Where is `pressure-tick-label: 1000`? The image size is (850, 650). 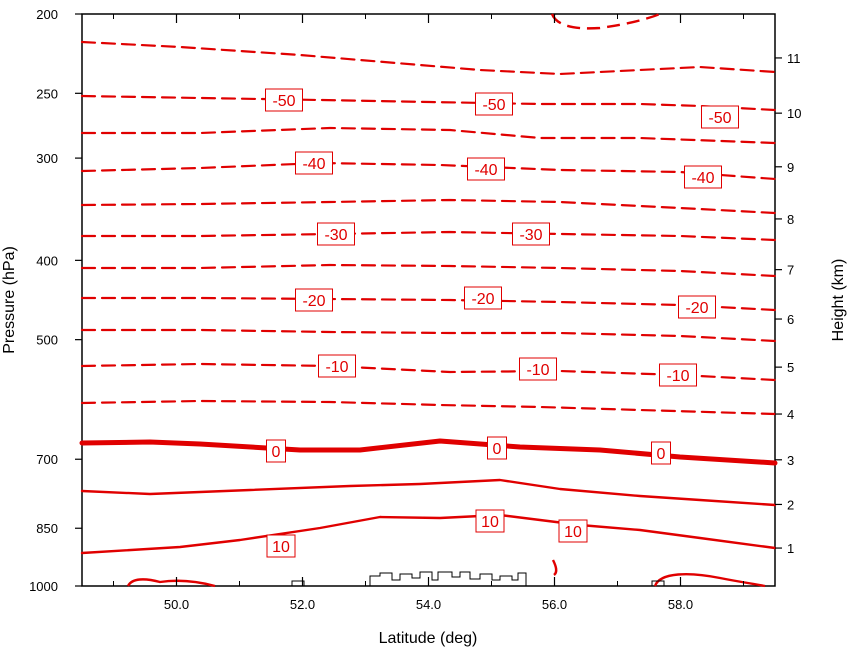 pressure-tick-label: 1000 is located at coordinates (43, 586).